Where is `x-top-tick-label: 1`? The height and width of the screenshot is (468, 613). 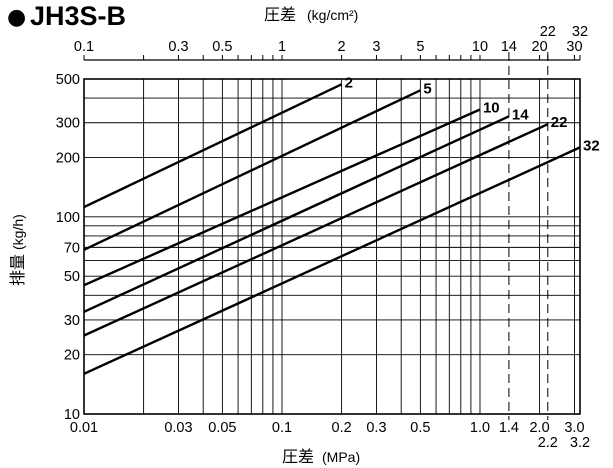 x-top-tick-label: 1 is located at coordinates (282, 47).